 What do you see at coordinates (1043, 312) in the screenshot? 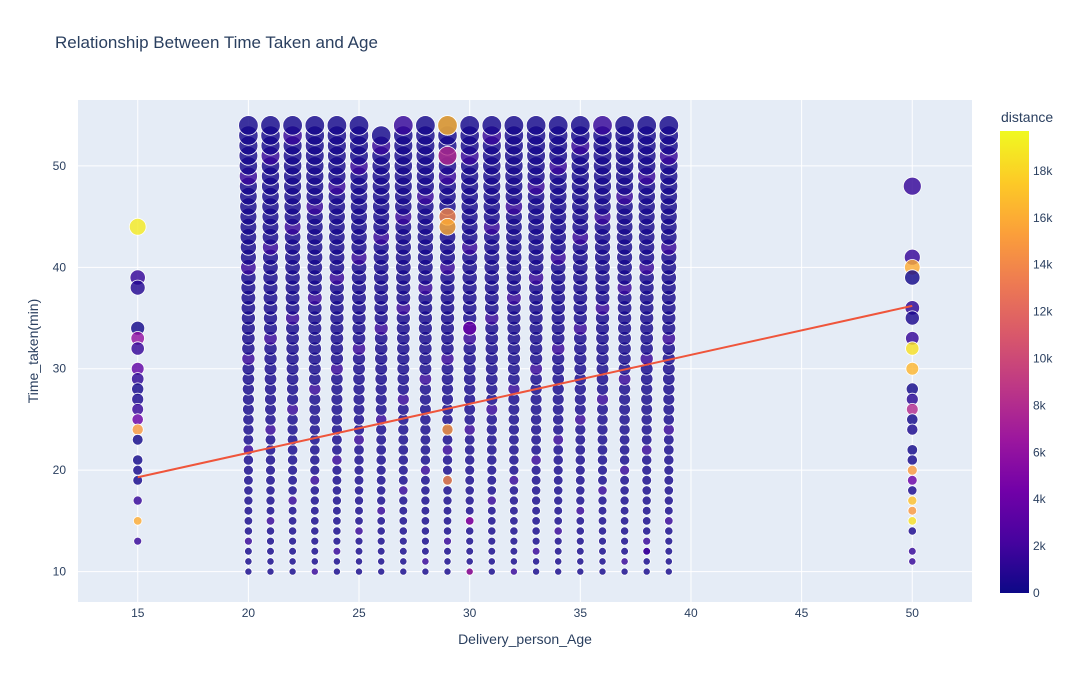
I see `colorbar-tick-label: 12k` at bounding box center [1043, 312].